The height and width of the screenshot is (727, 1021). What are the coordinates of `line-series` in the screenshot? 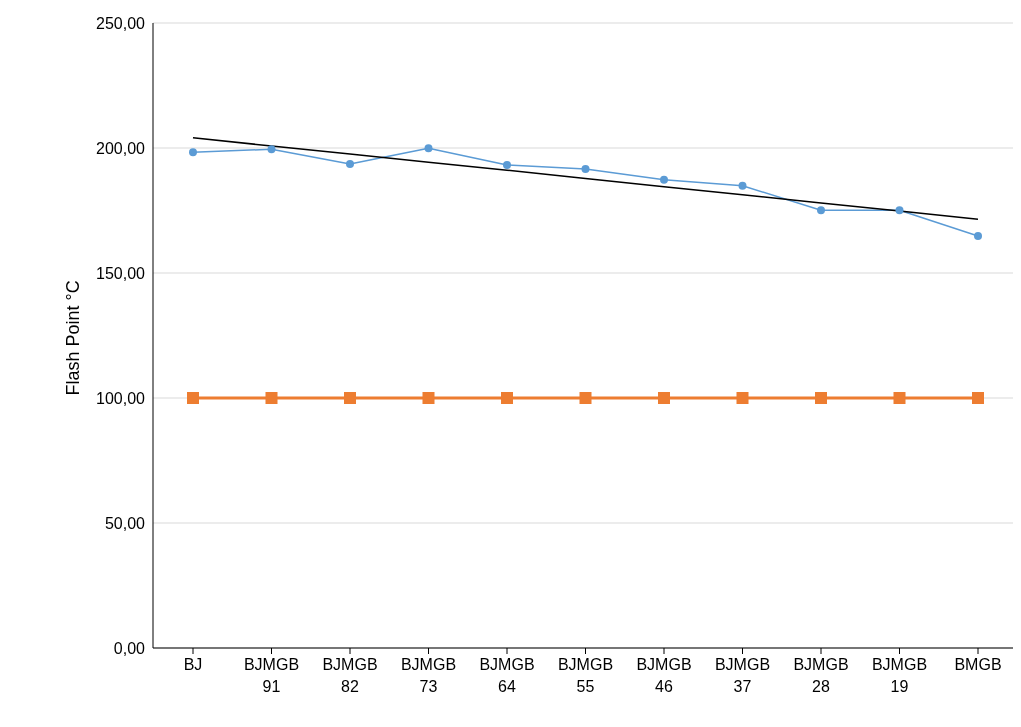 It's located at (585, 178).